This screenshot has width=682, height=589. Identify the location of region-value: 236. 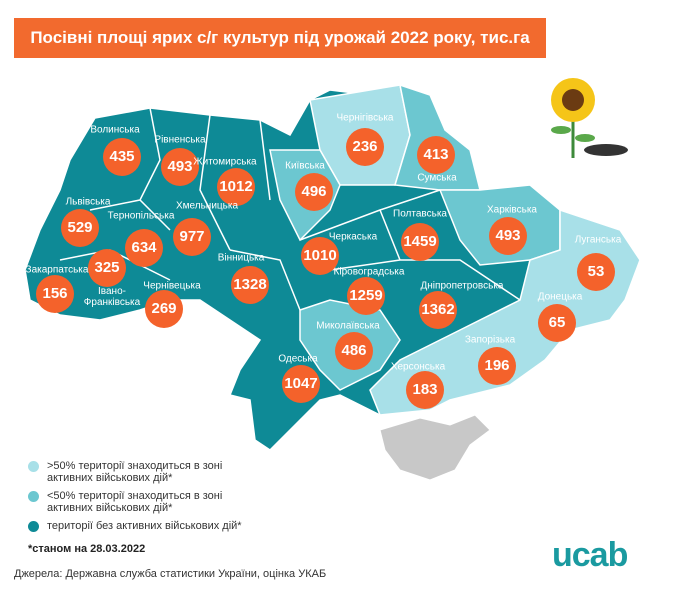
(365, 147).